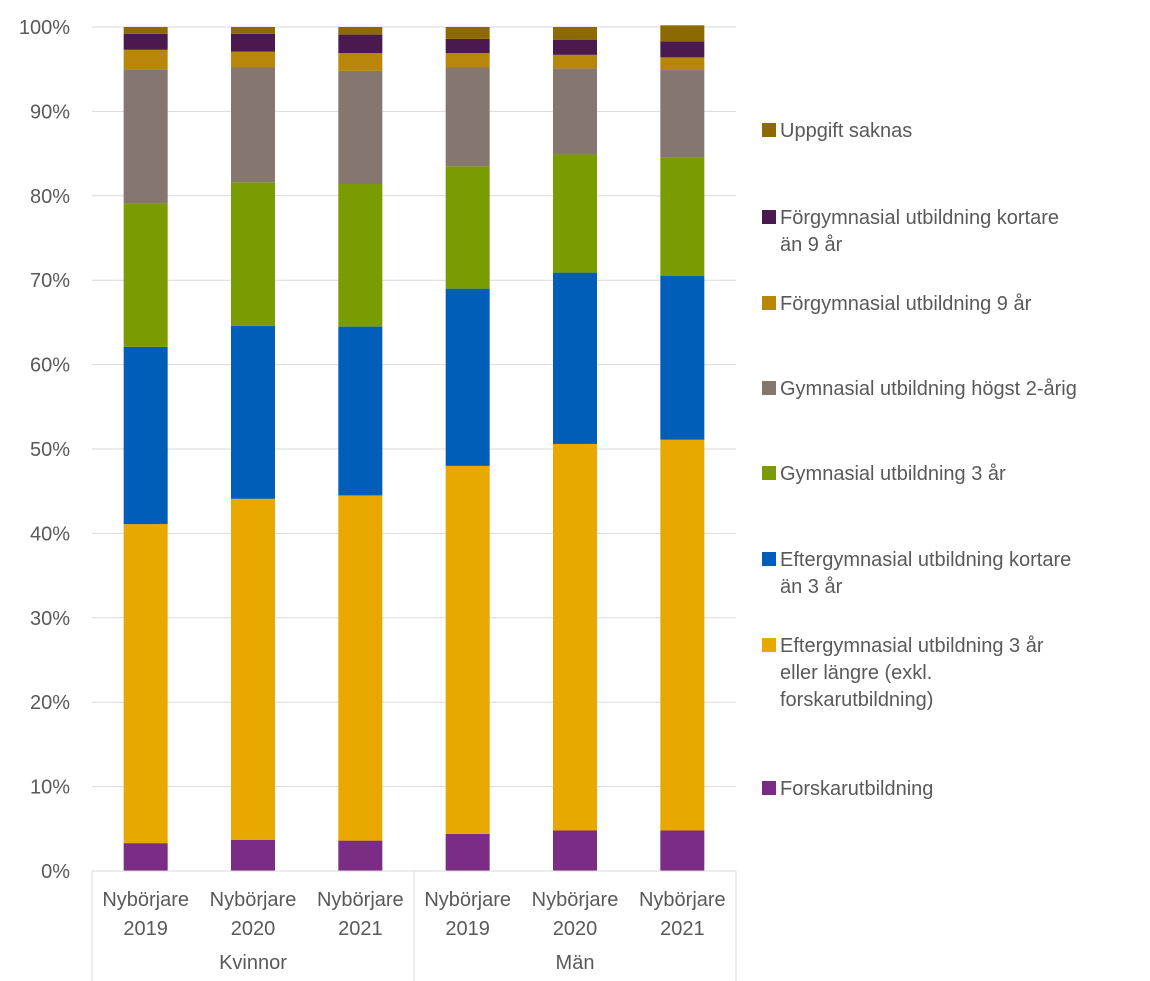 The height and width of the screenshot is (981, 1150). I want to click on legend-item: Forskarutbildning, so click(847, 789).